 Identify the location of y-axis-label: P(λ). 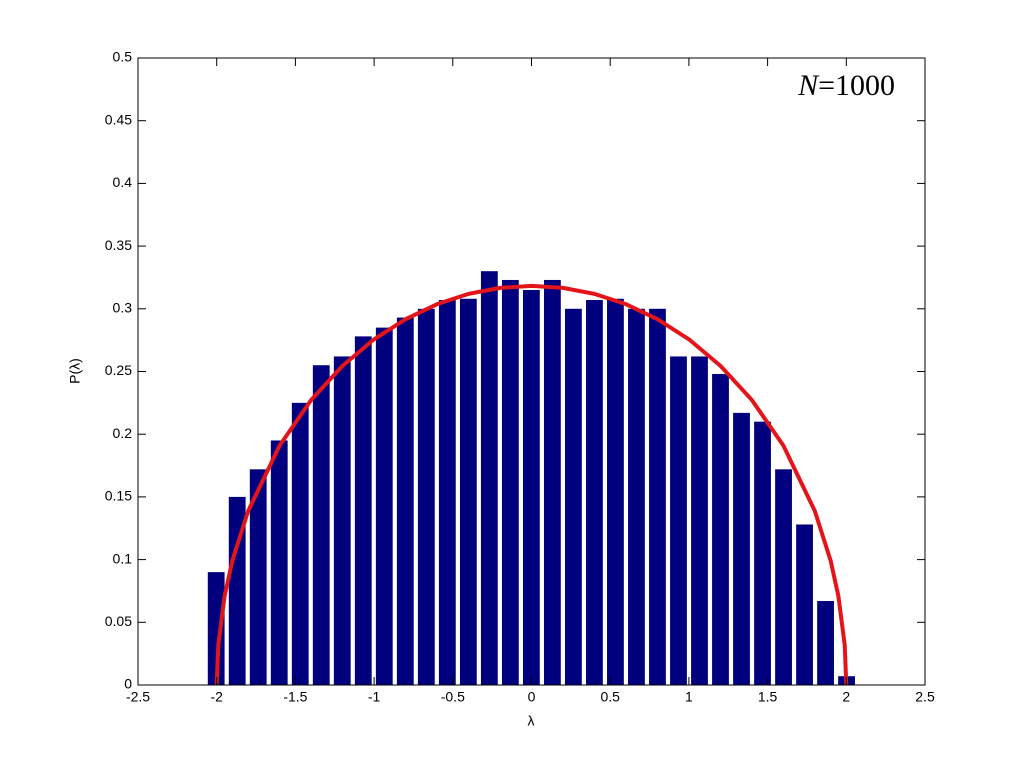
(75, 371).